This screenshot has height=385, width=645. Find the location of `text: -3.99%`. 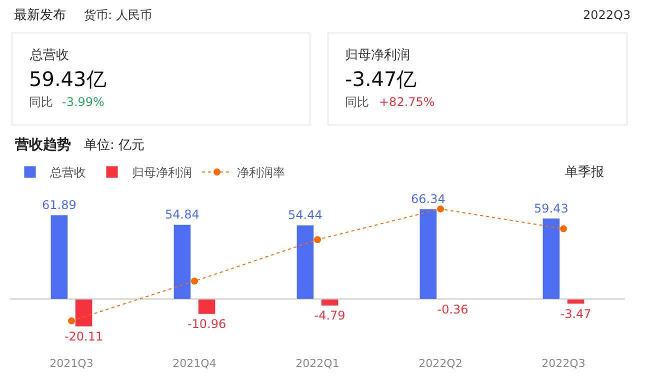

text: -3.99% is located at coordinates (83, 102).